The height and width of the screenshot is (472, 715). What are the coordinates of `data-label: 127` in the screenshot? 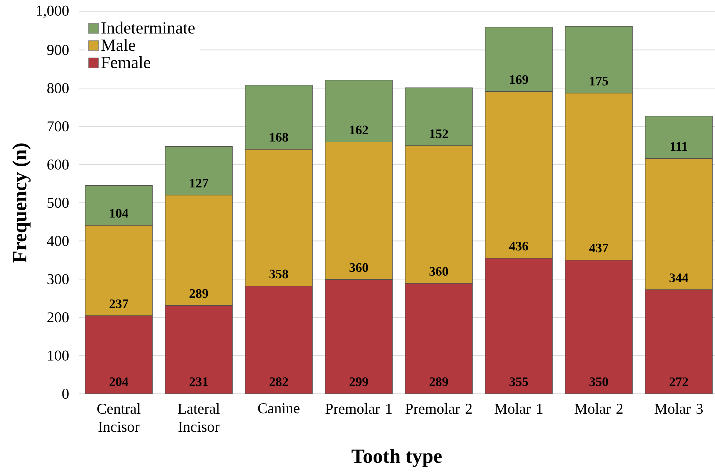 It's located at (199, 183).